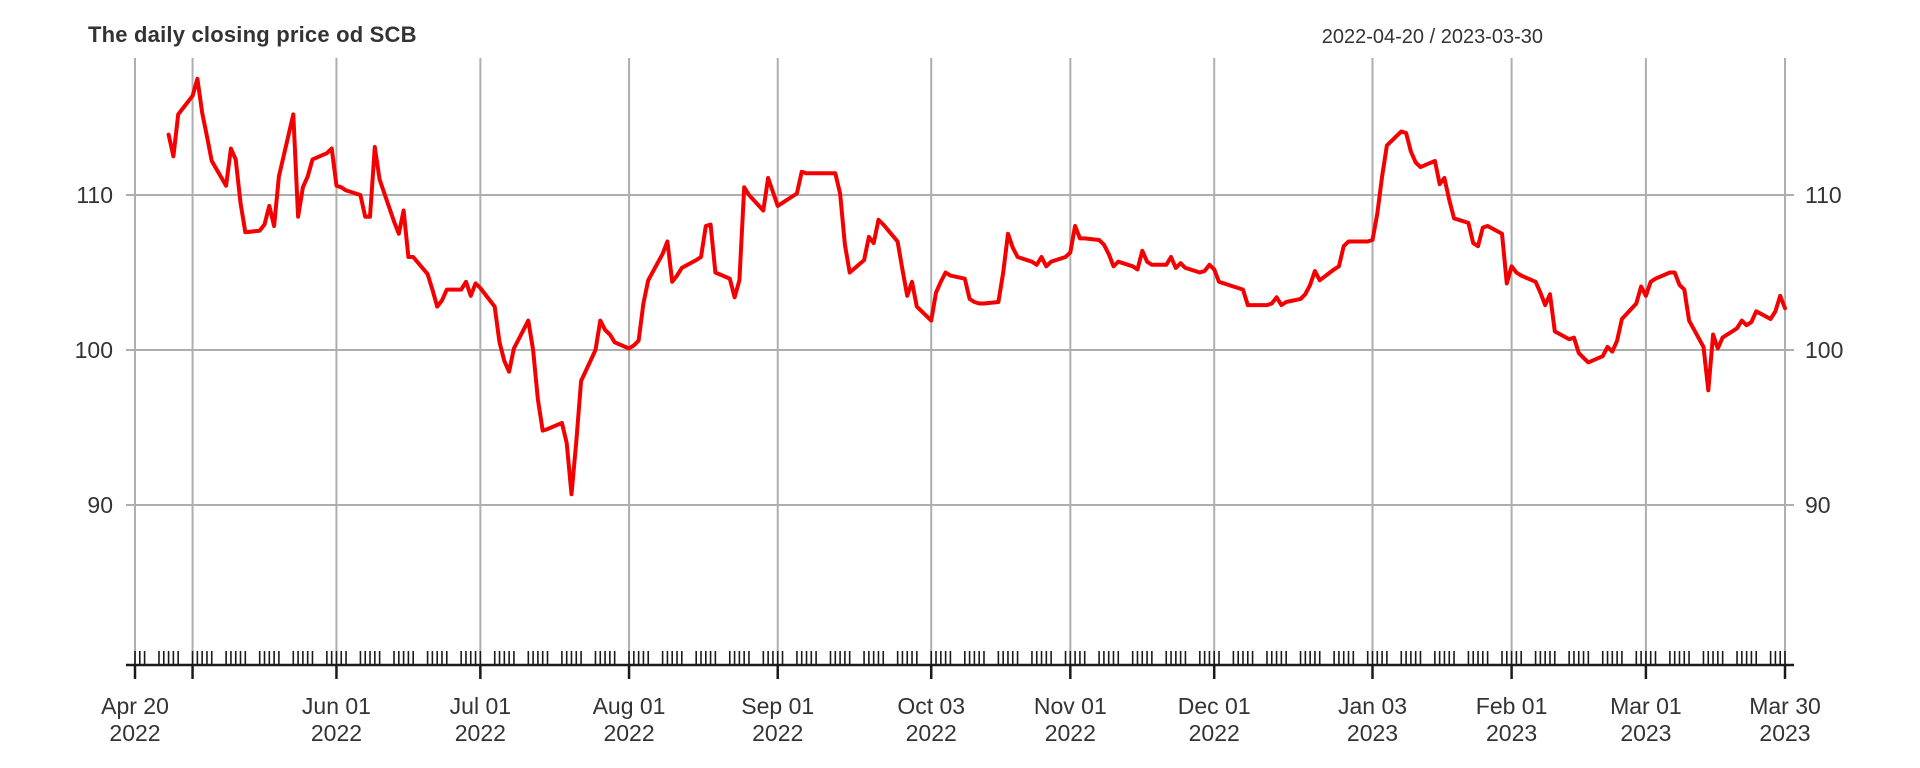 The image size is (1920, 768). What do you see at coordinates (1646, 706) in the screenshot?
I see `x-tick-label-date: Mar 01` at bounding box center [1646, 706].